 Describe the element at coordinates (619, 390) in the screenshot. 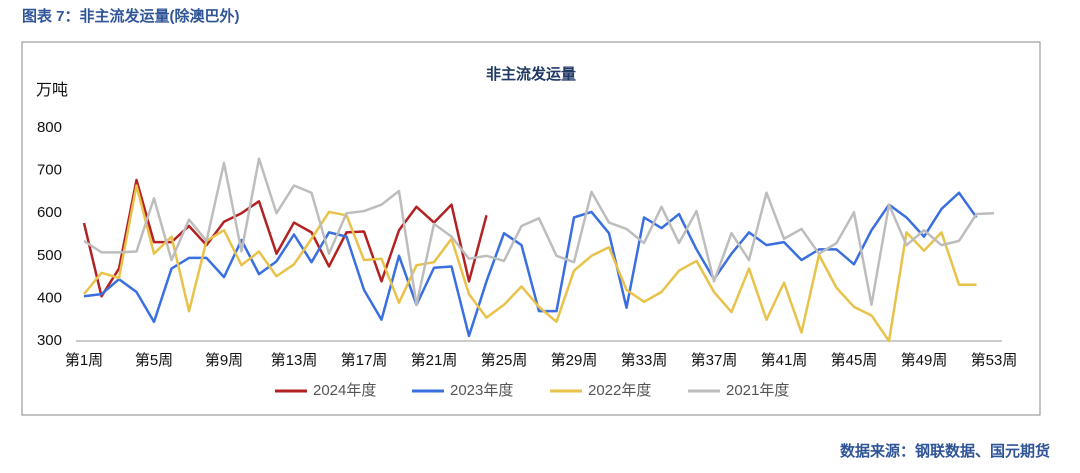

I see `legend-label: 2022年度` at that location.